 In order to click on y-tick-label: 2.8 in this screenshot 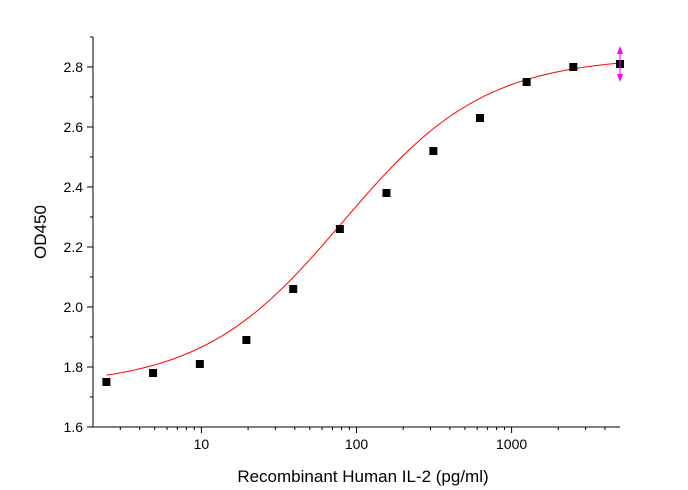, I will do `click(74, 67)`.